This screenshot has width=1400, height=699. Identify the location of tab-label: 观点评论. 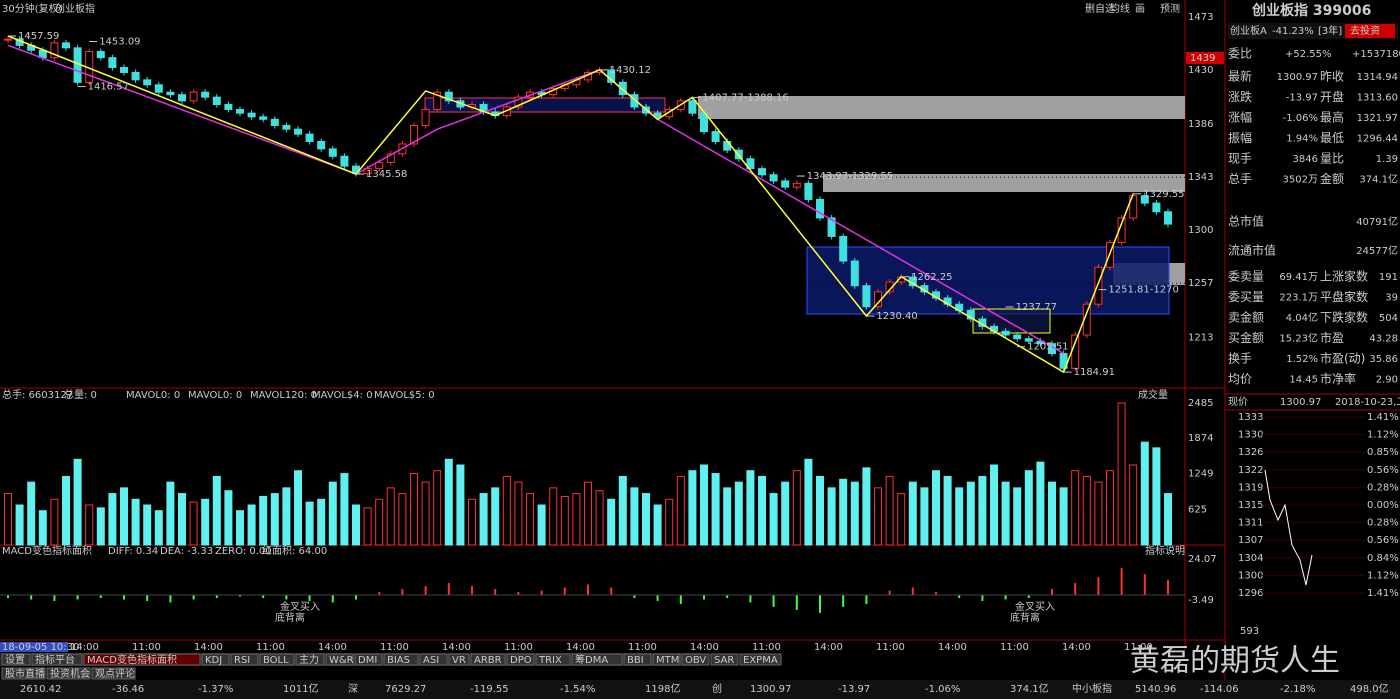
(115, 673).